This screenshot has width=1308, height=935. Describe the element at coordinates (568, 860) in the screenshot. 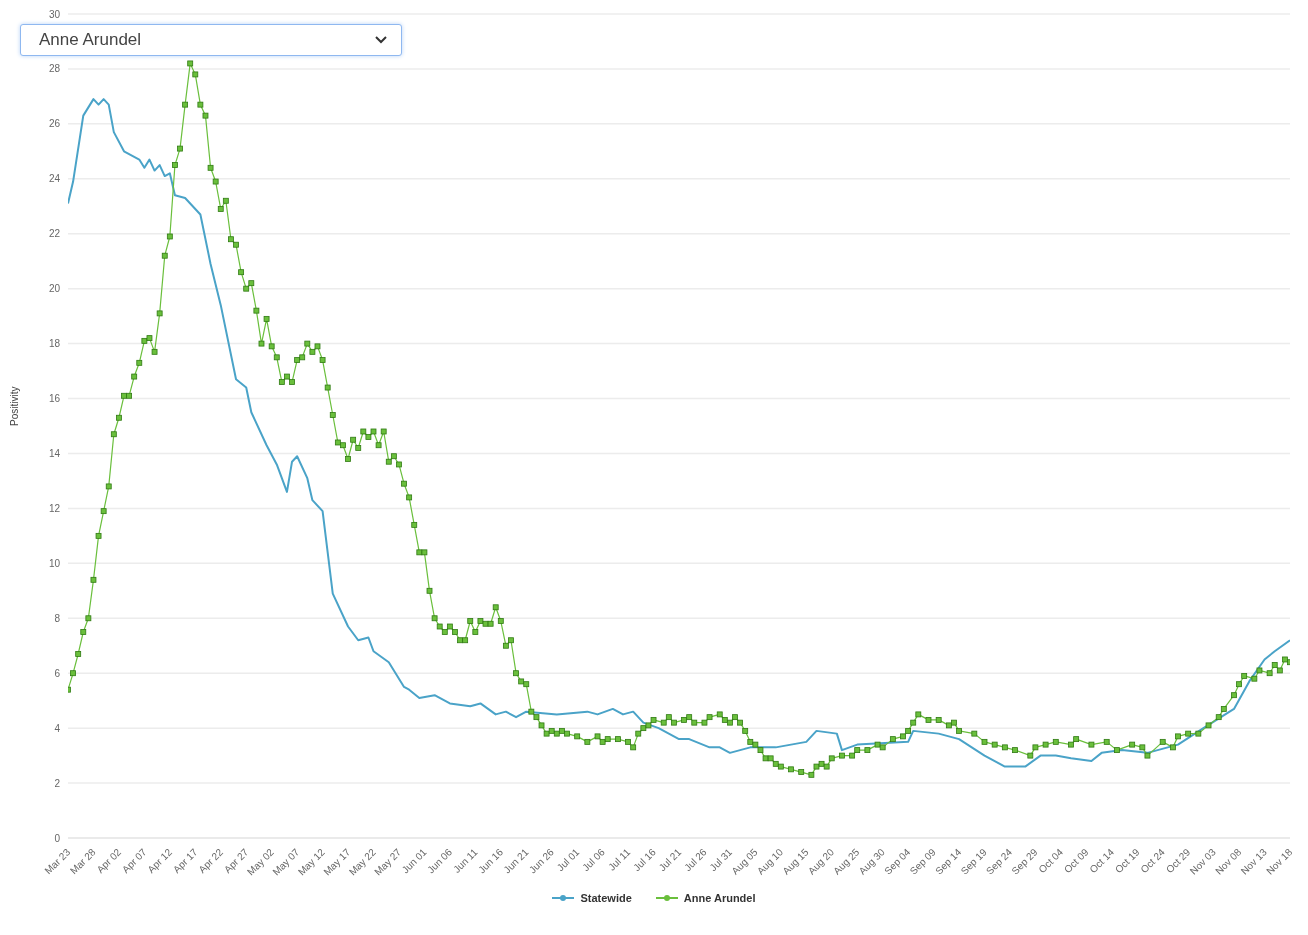

I see `x-tick-label: Jul 01` at that location.